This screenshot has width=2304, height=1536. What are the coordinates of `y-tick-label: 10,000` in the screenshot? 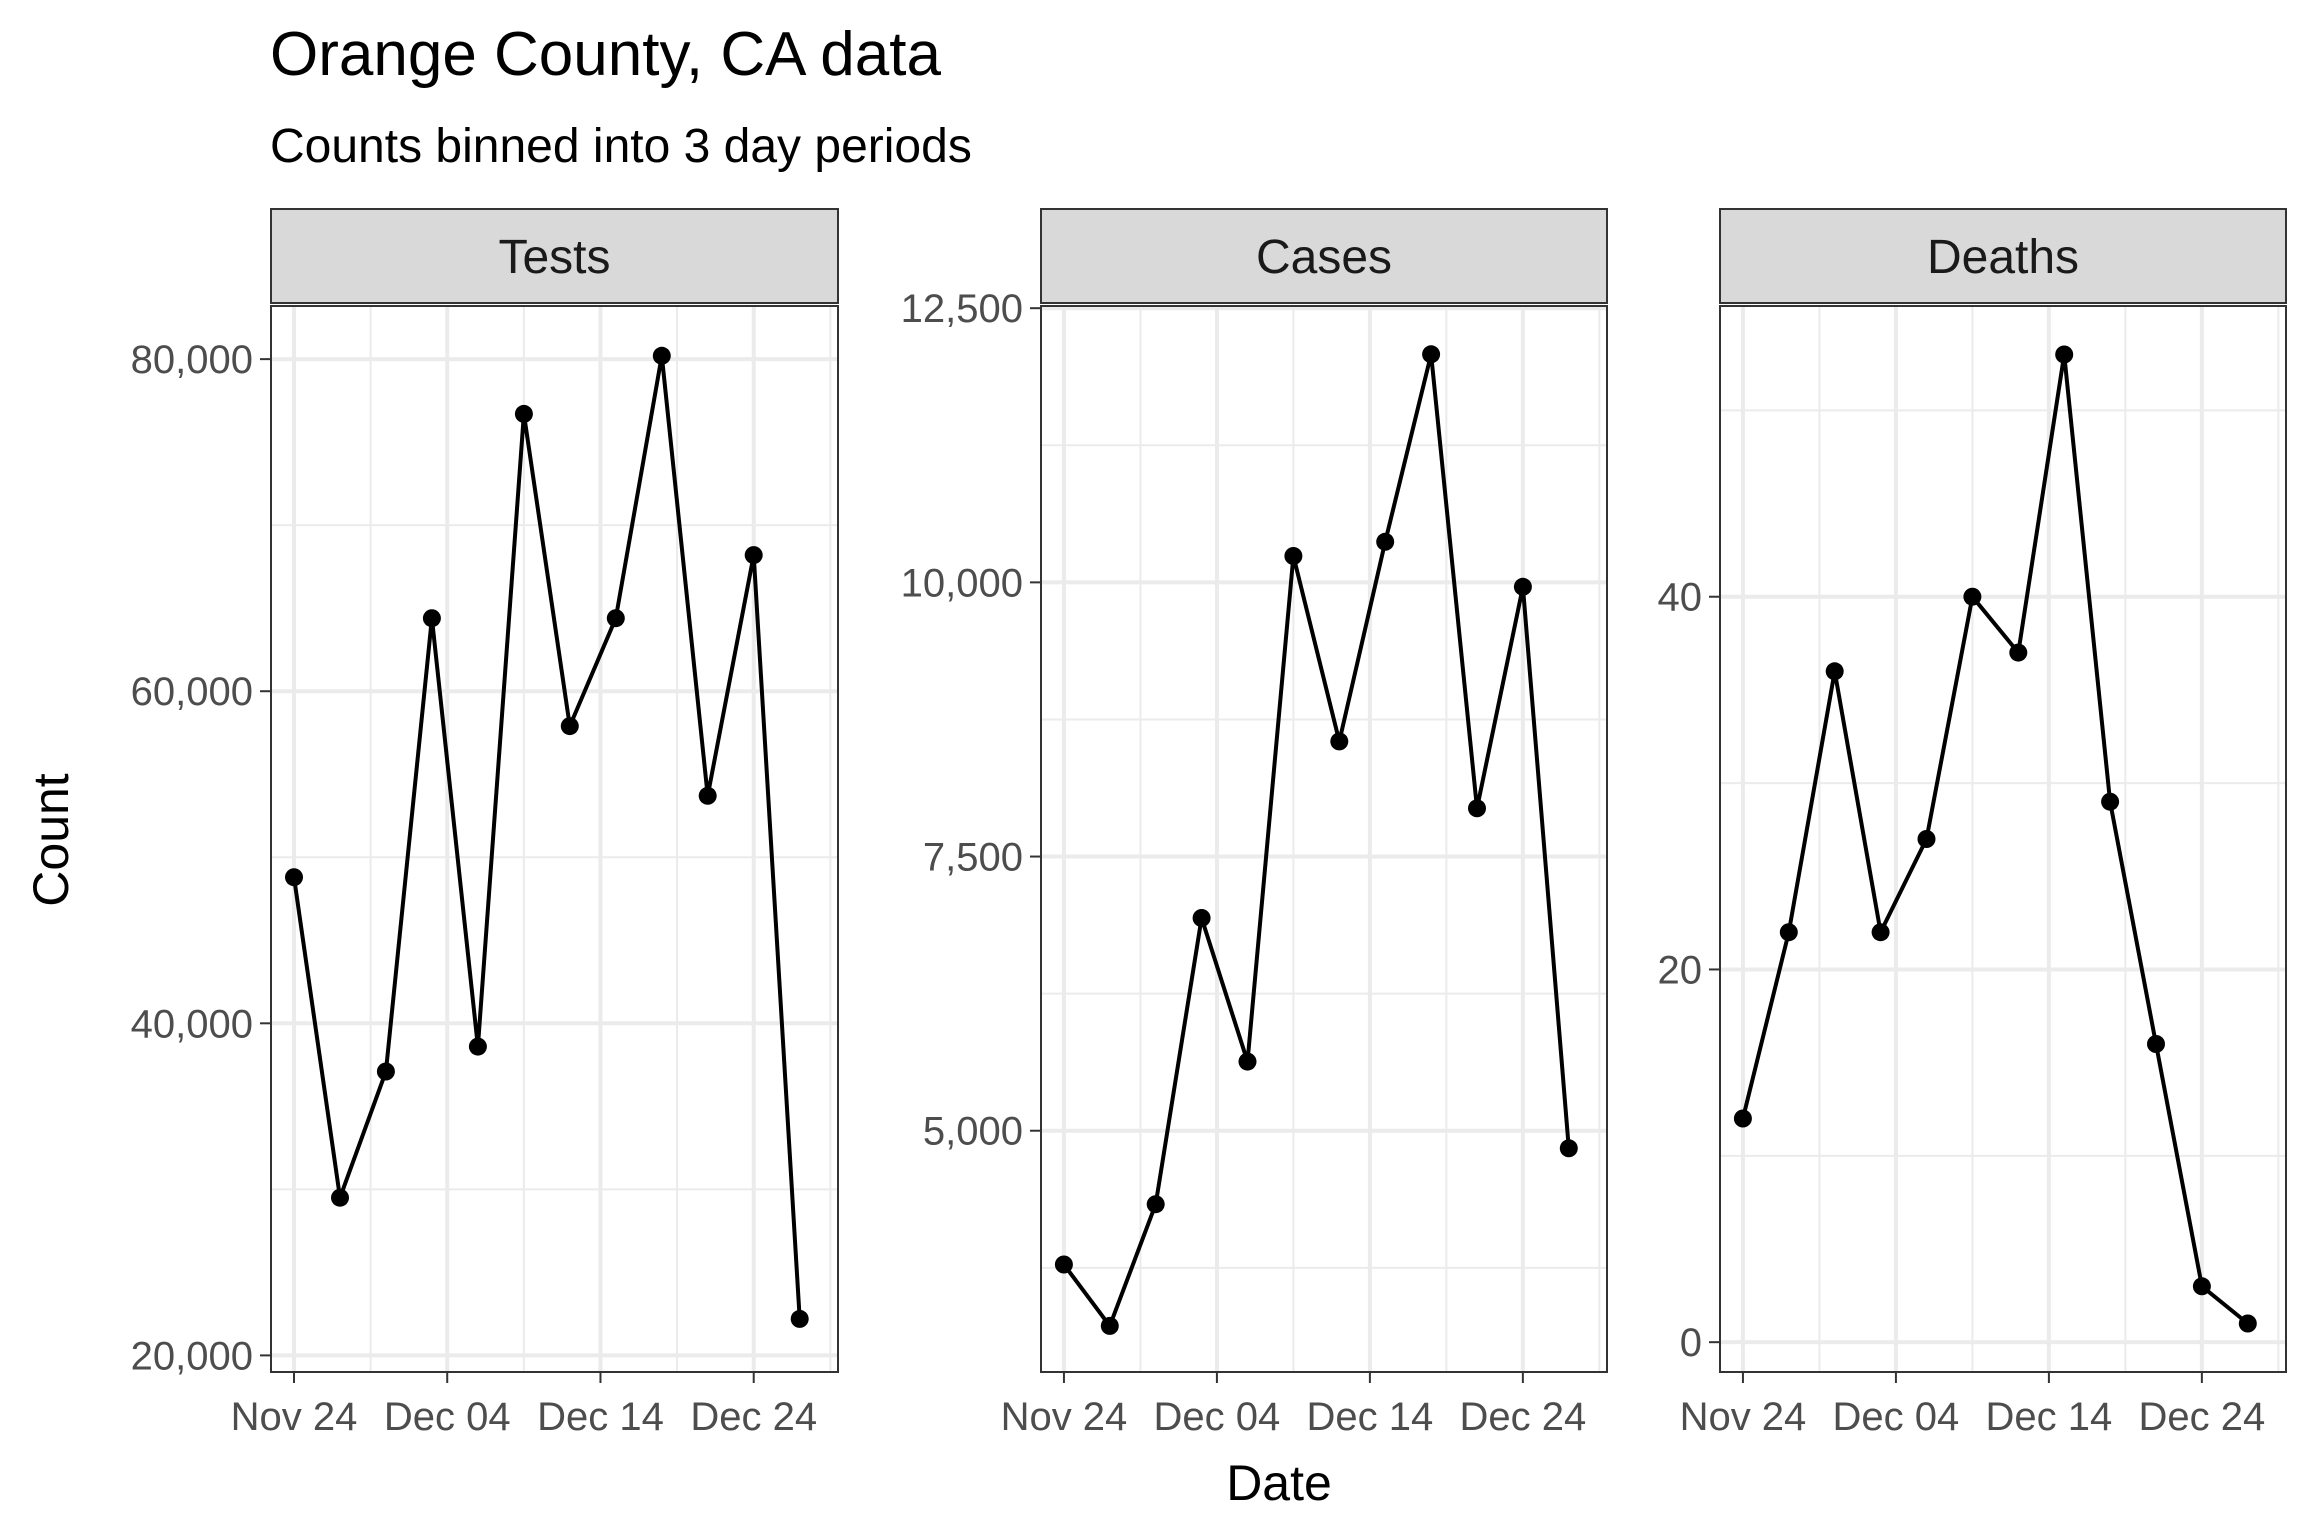 It's located at (962, 583).